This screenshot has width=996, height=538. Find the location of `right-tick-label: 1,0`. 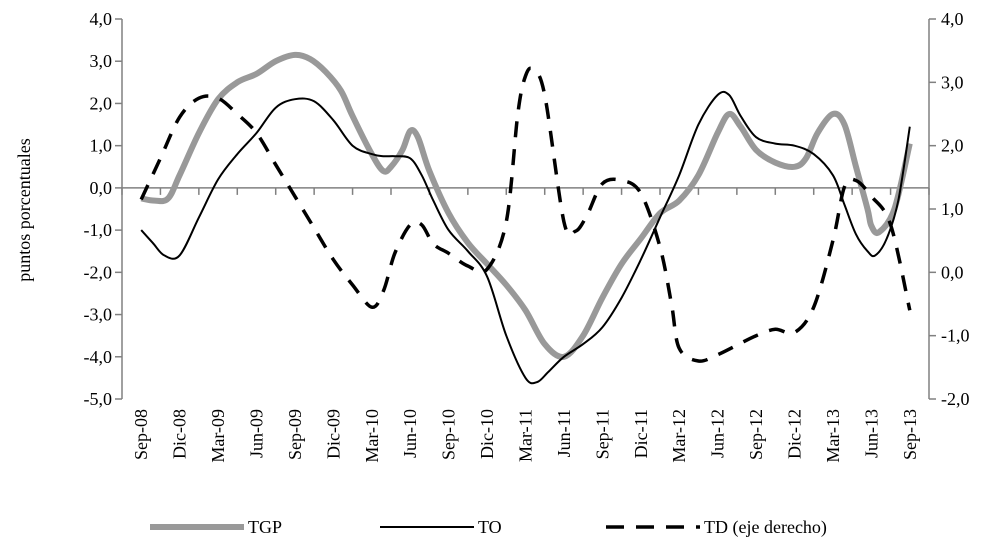

right-tick-label: 1,0 is located at coordinates (952, 209).